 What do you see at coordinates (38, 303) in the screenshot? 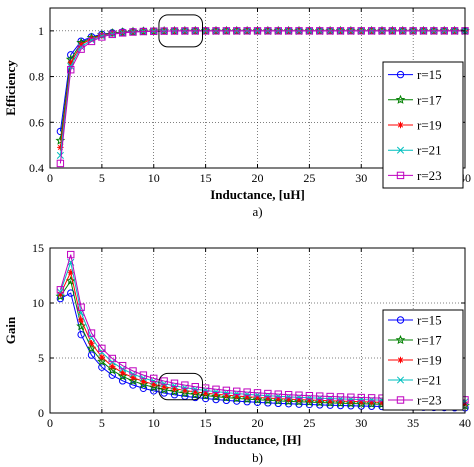
I see `y-tick-label: 10` at bounding box center [38, 303].